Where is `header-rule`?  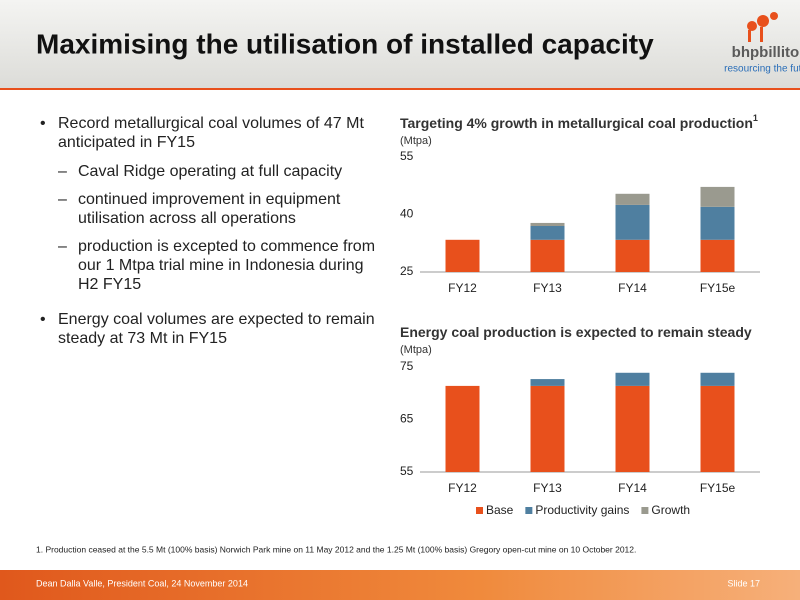 header-rule is located at coordinates (400, 89).